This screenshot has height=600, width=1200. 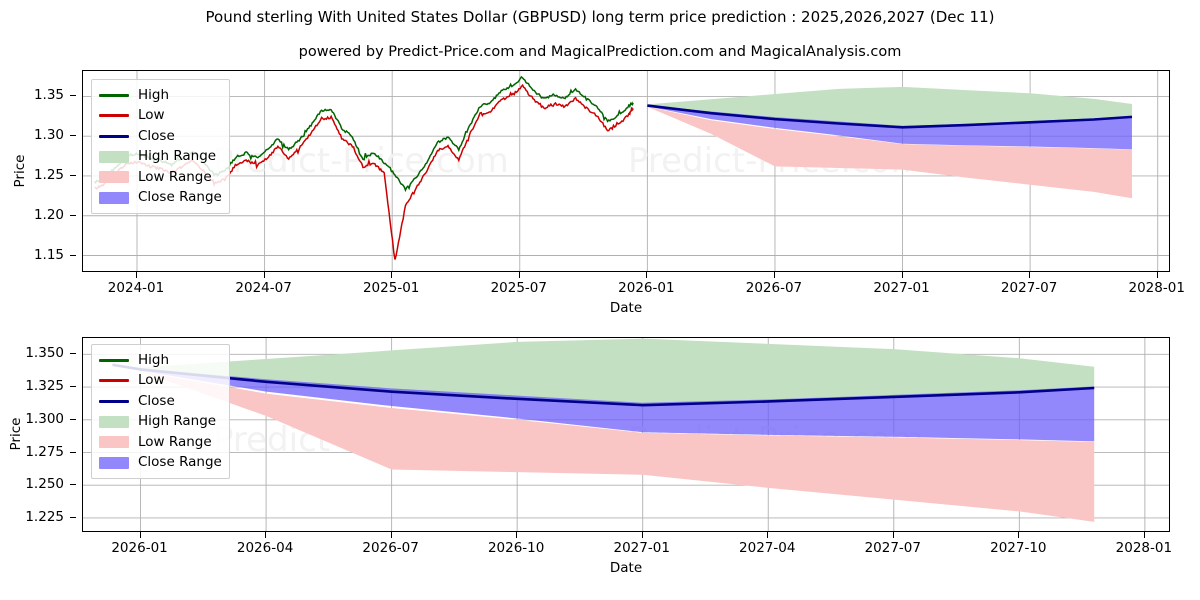 What do you see at coordinates (48, 95) in the screenshot?
I see `y-tick-label: 1.35` at bounding box center [48, 95].